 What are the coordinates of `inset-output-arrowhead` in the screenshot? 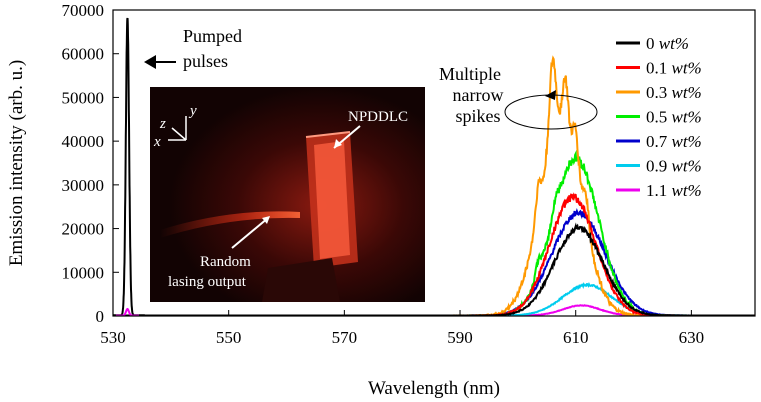 It's located at (266, 220).